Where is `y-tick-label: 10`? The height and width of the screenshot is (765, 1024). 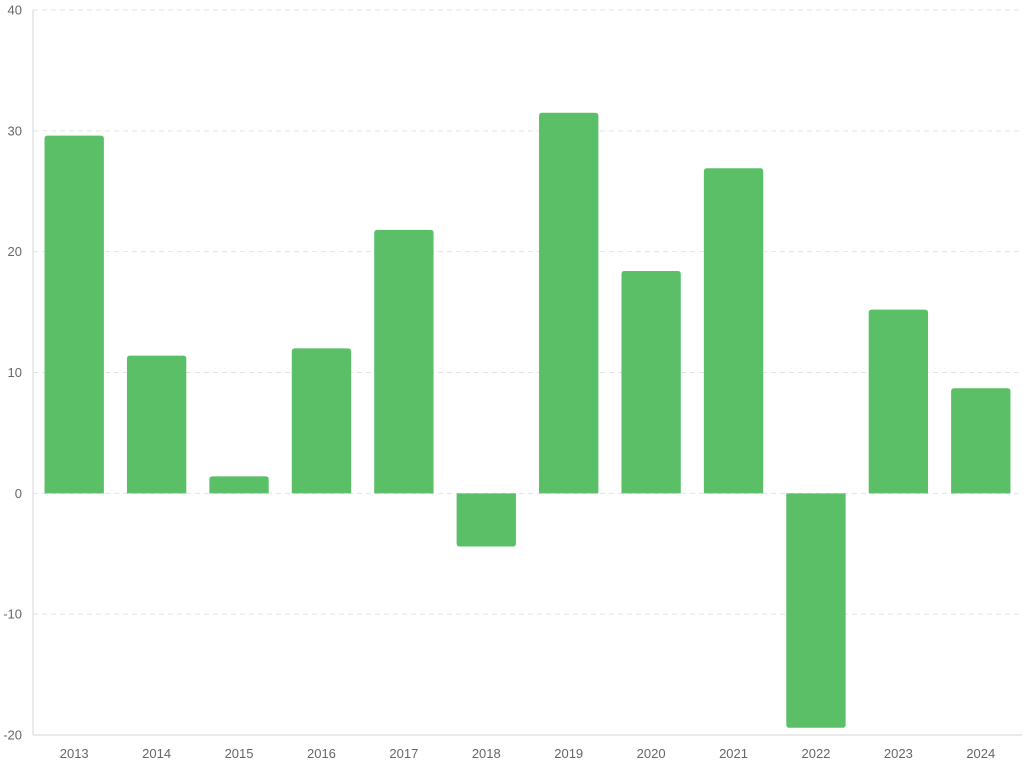
y-tick-label: 10 is located at coordinates (15, 372).